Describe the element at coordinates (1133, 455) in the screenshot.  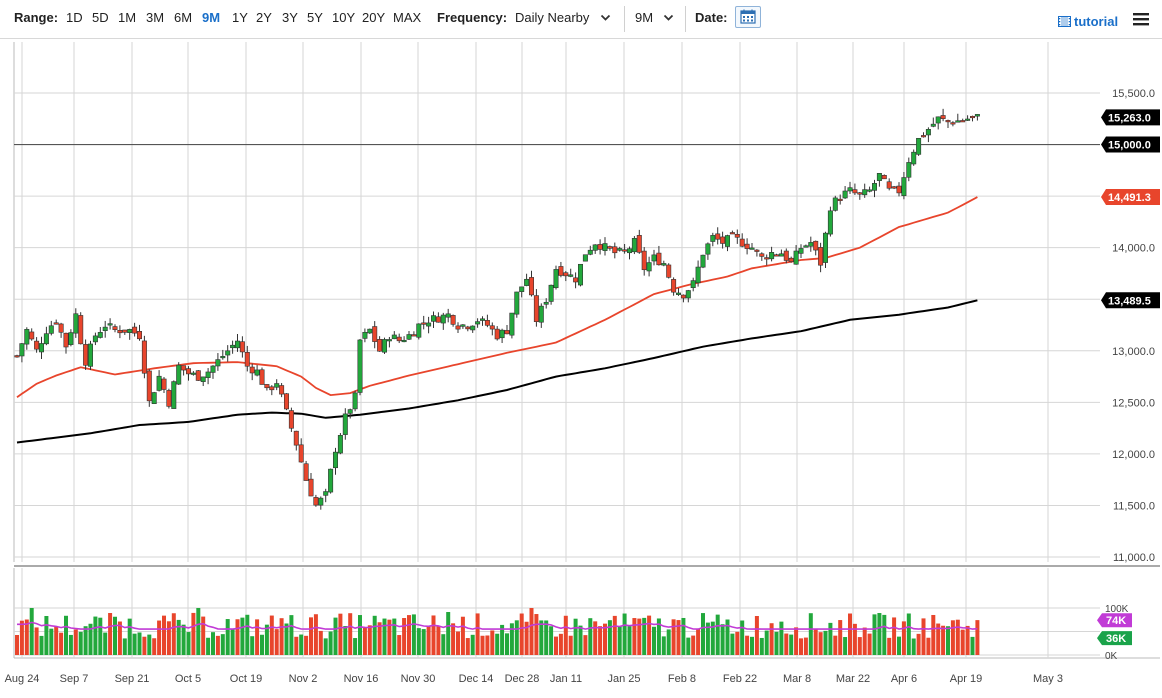
I see `y-tick-label: 12,000.0` at that location.